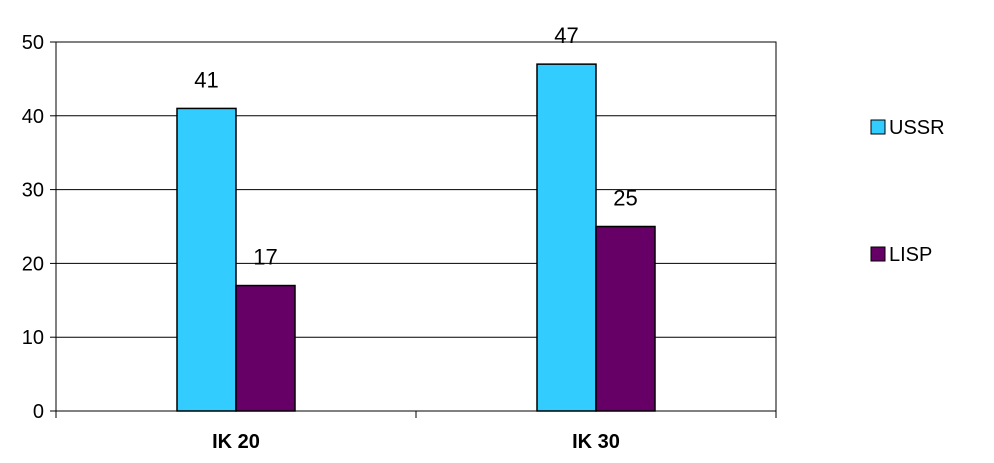  What do you see at coordinates (878, 127) in the screenshot?
I see `legend-swatch-ussr` at bounding box center [878, 127].